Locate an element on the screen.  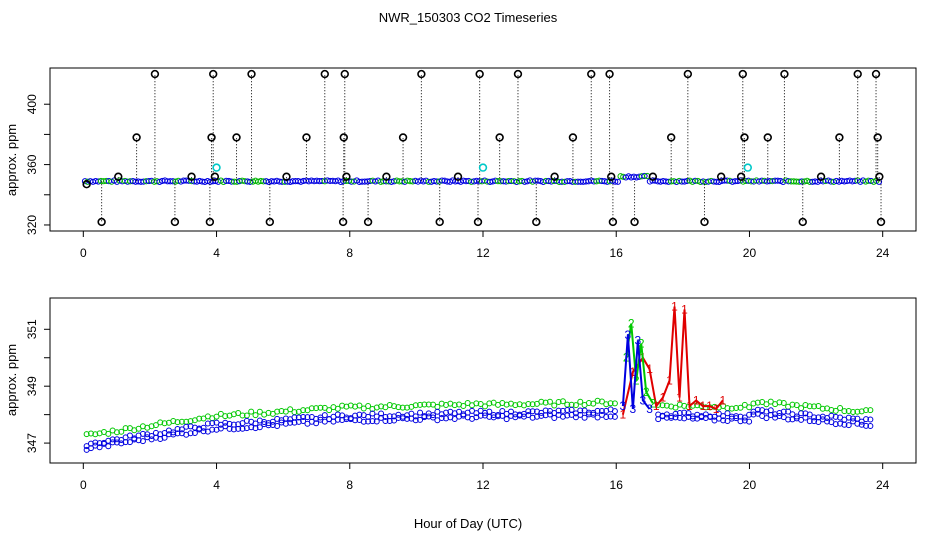
flagged-point is located at coordinates (747, 167).